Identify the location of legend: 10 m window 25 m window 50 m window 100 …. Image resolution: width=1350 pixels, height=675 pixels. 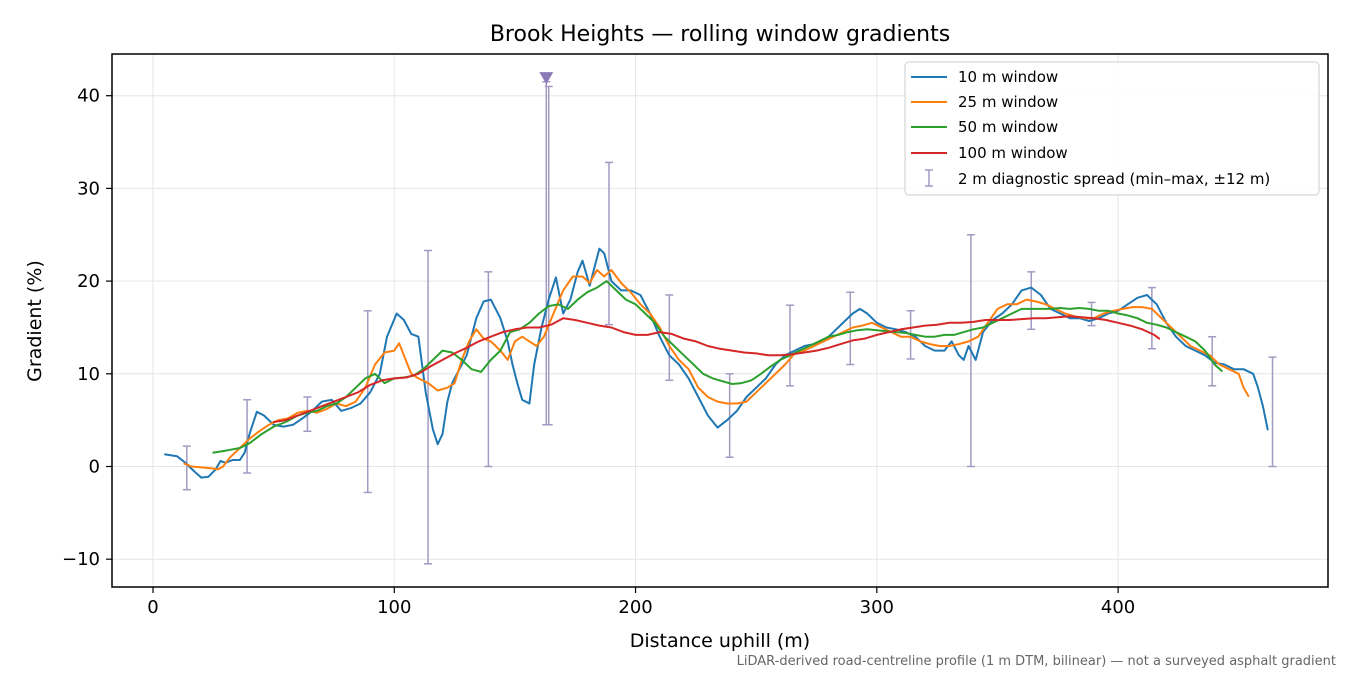
(1112, 128).